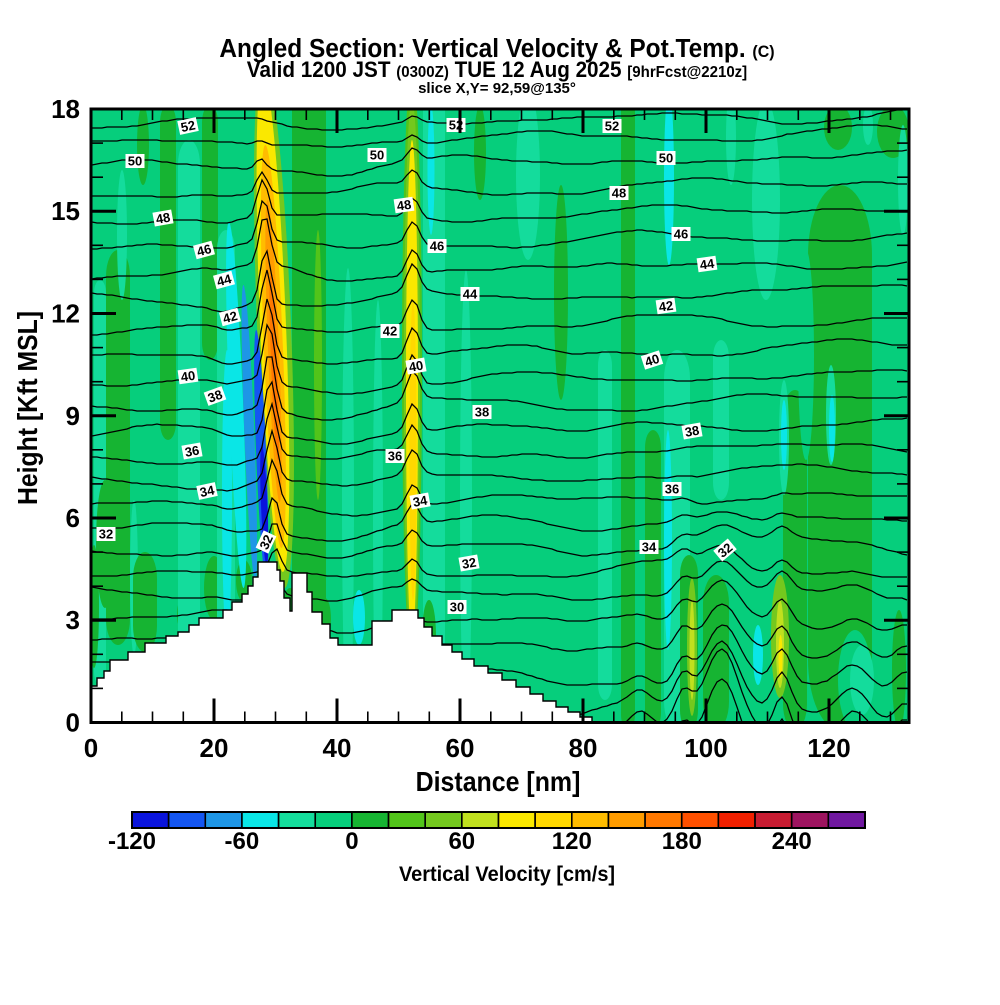  Describe the element at coordinates (497, 88) in the screenshot. I see `svg-text: slice X,Y= 92,59@135°` at that location.